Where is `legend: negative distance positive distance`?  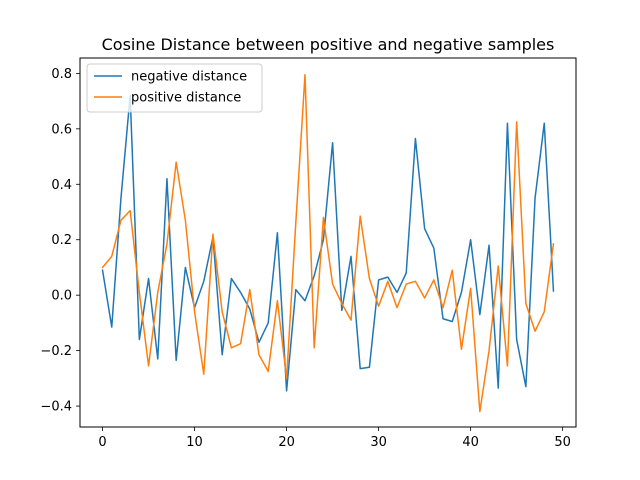 legend: negative distance positive distance is located at coordinates (174, 88).